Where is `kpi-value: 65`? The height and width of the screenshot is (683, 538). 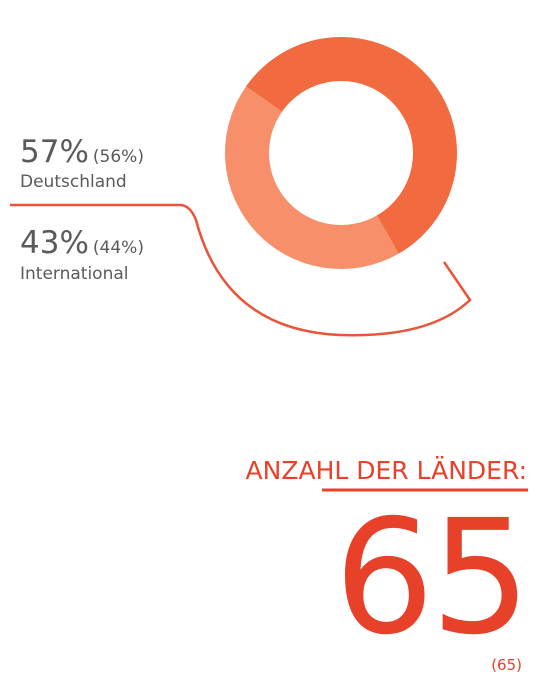 kpi-value: 65 is located at coordinates (430, 578).